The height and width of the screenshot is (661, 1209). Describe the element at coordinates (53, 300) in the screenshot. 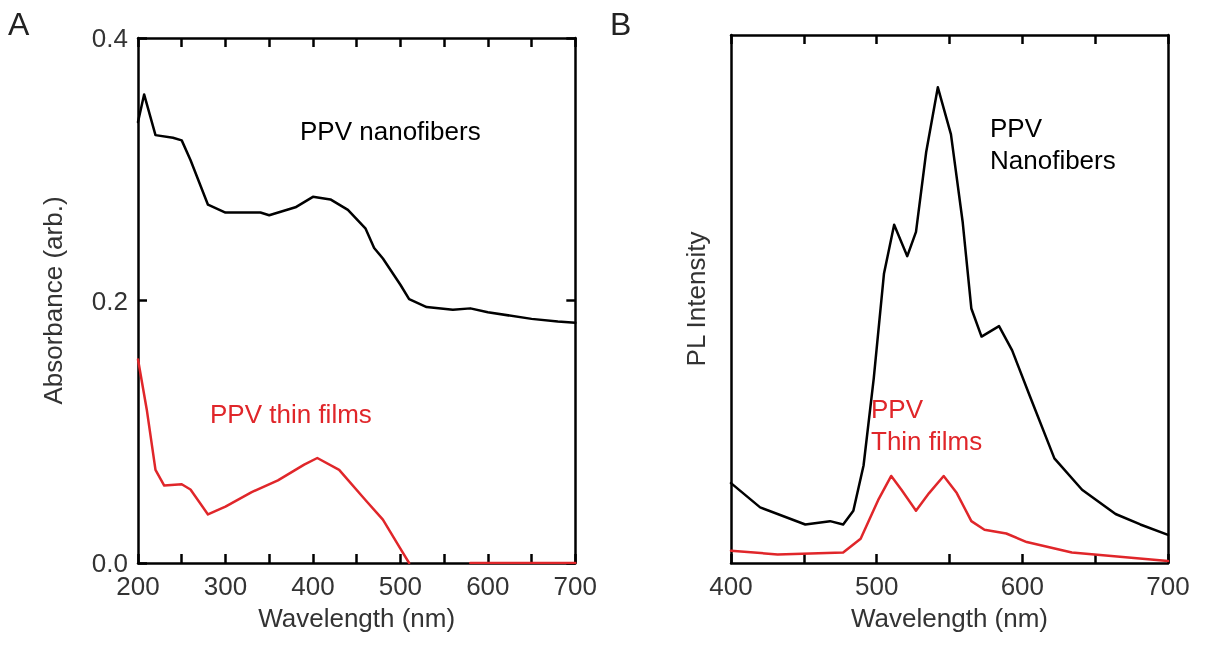

I see `y-axis-title: Absorbance (arb.)` at that location.